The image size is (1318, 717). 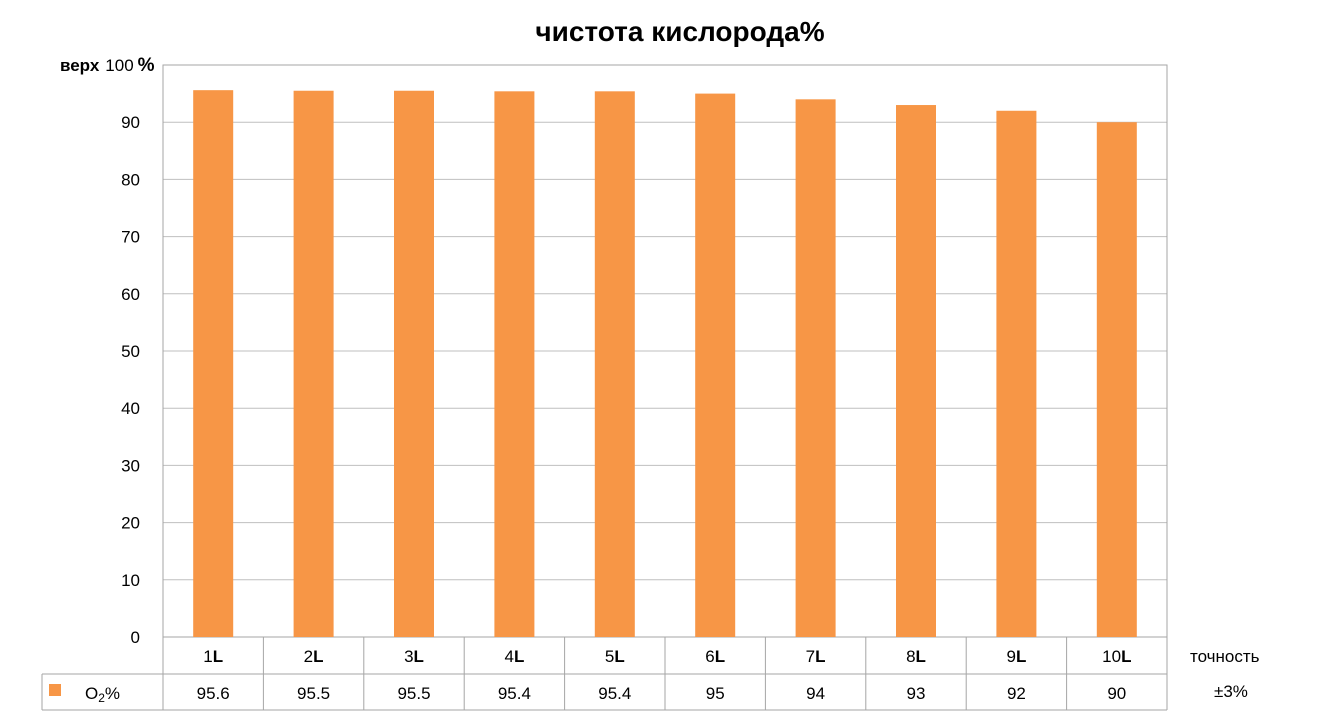 I want to click on y-tick-label: 20, so click(x=130, y=523).